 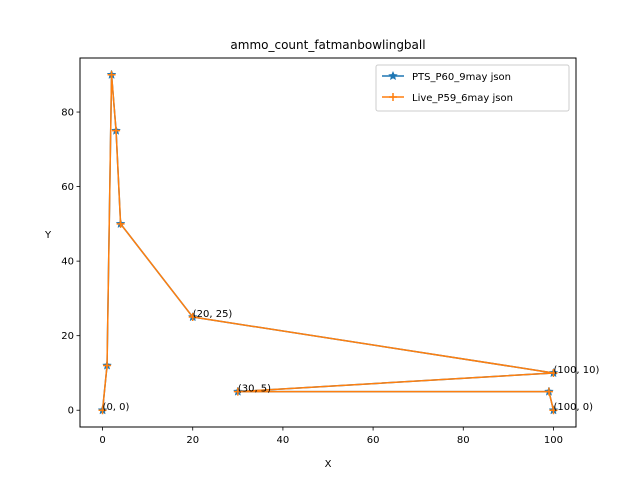 I want to click on y-tick-label: 80, so click(x=67, y=113).